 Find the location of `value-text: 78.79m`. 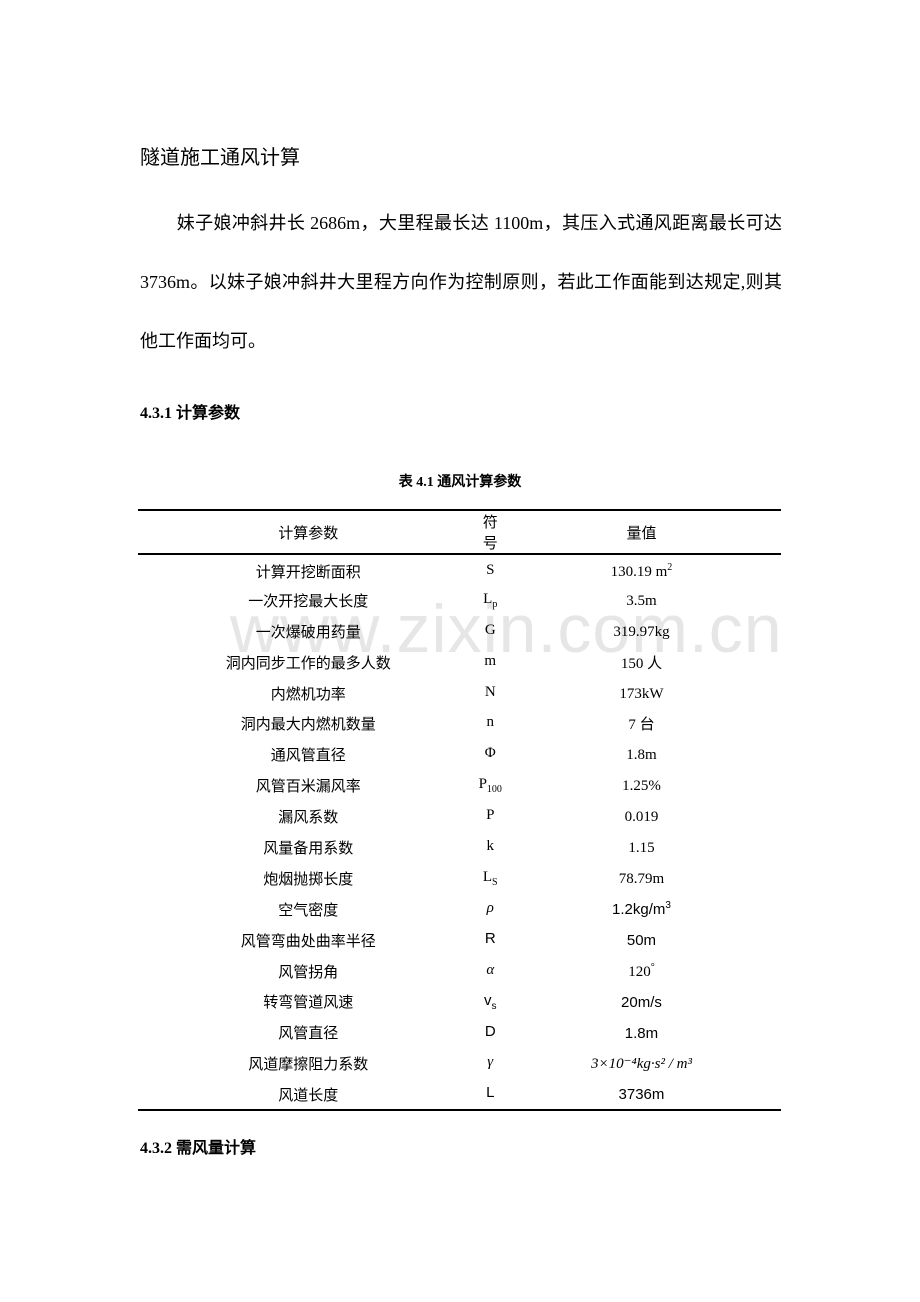

value-text: 78.79m is located at coordinates (641, 878).